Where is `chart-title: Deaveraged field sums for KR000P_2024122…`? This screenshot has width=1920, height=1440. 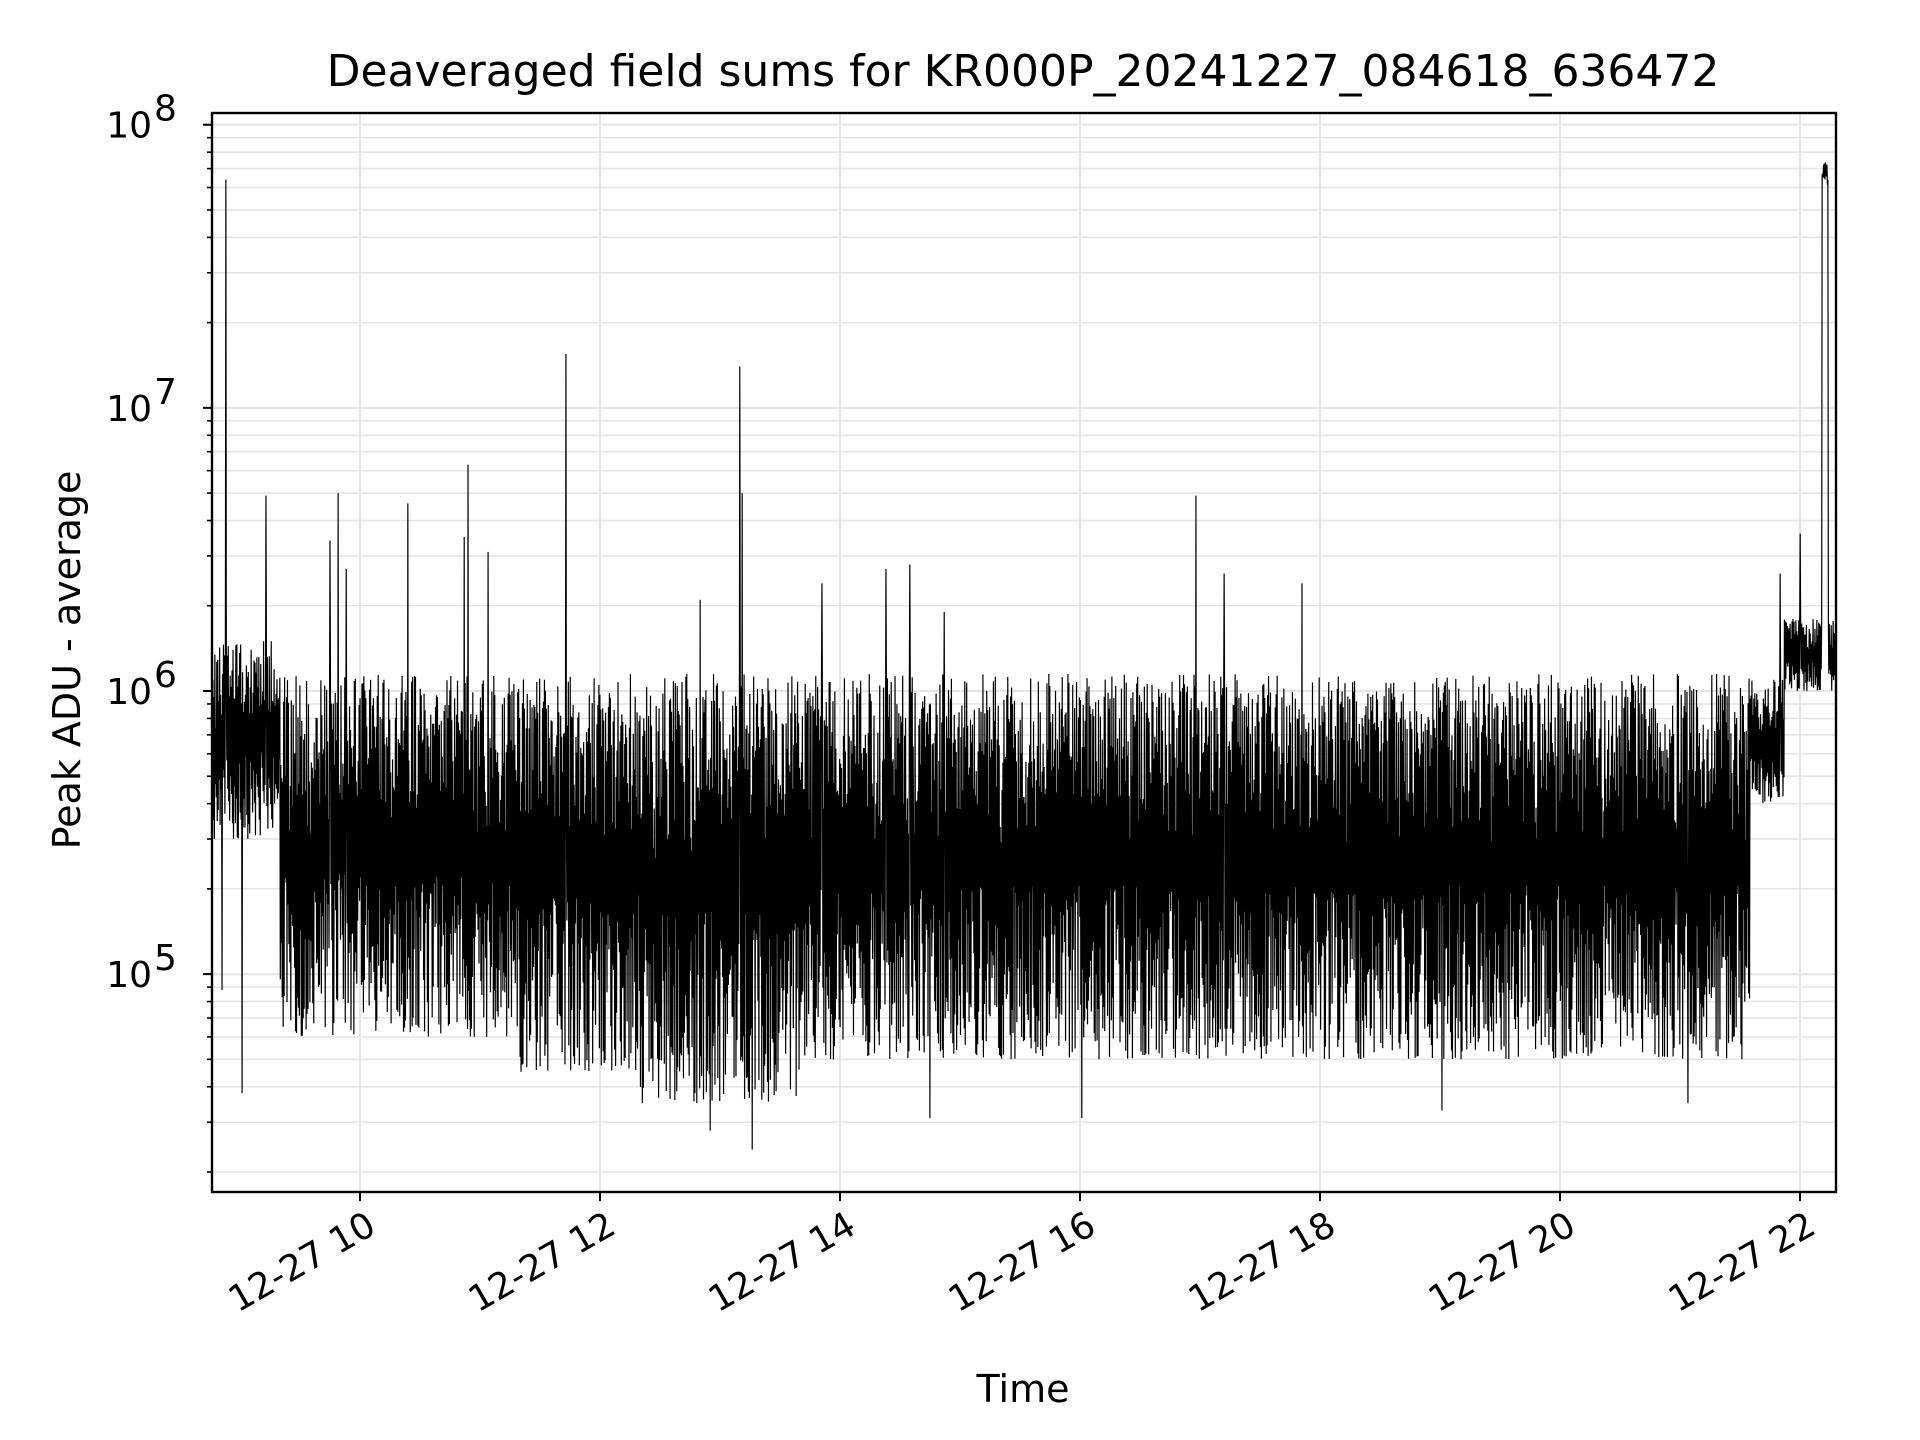
chart-title: Deaveraged field sums for KR000P_2024122… is located at coordinates (1023, 71).